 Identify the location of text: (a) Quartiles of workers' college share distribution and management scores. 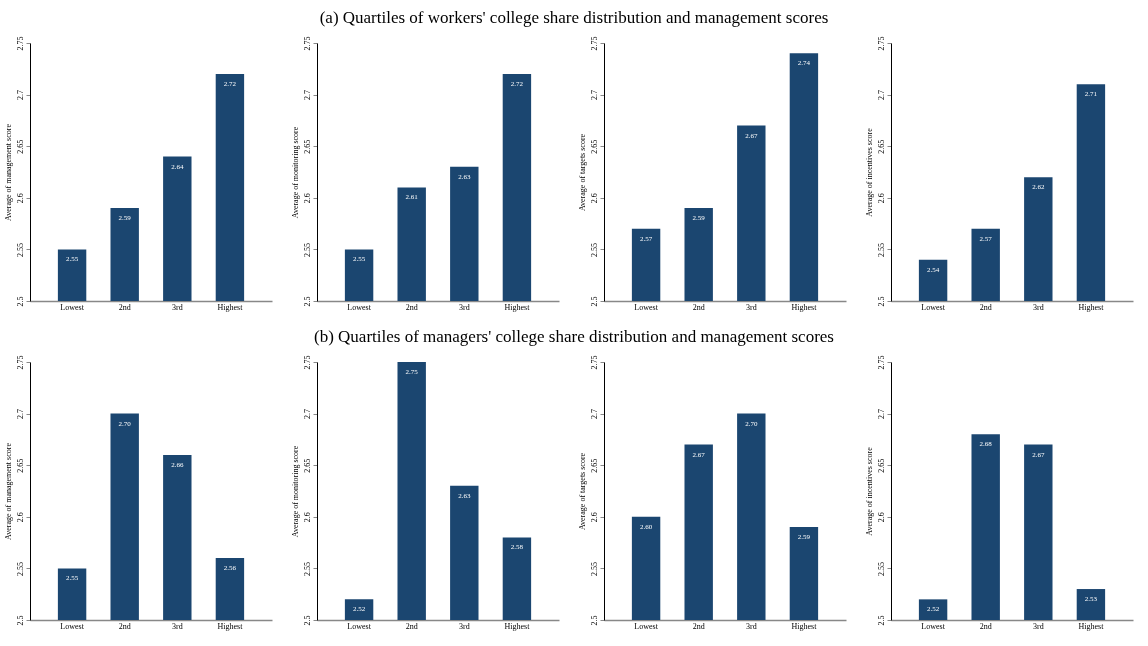
(574, 18).